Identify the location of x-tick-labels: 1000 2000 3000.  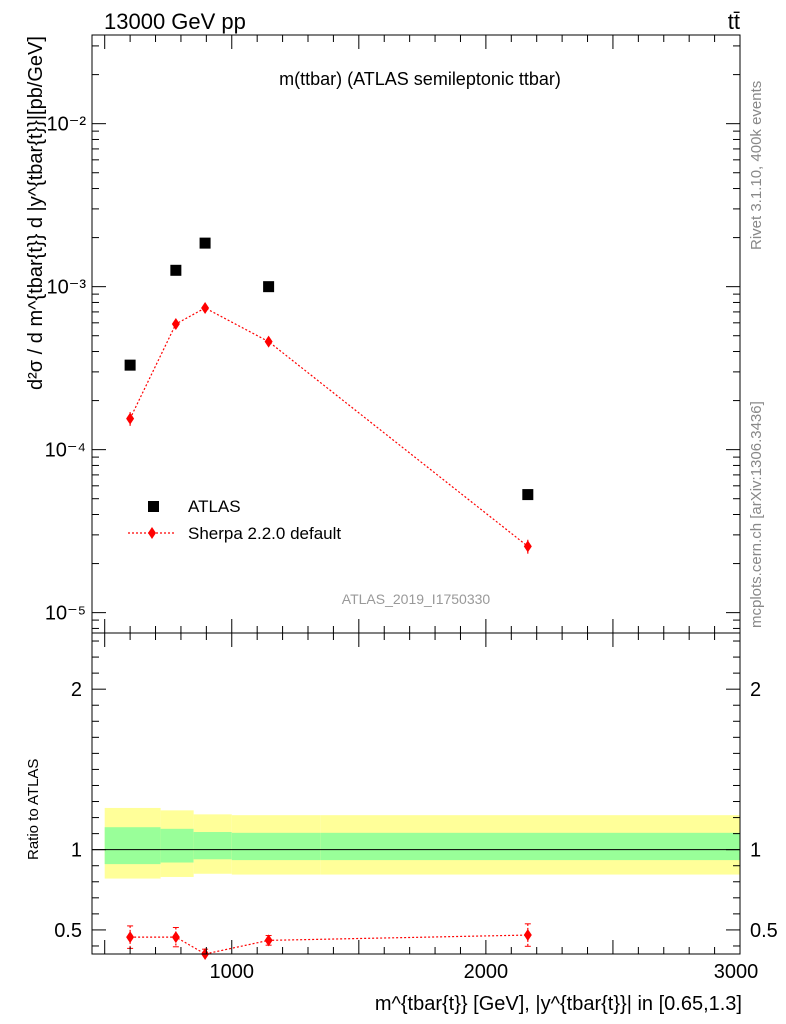
(484, 972).